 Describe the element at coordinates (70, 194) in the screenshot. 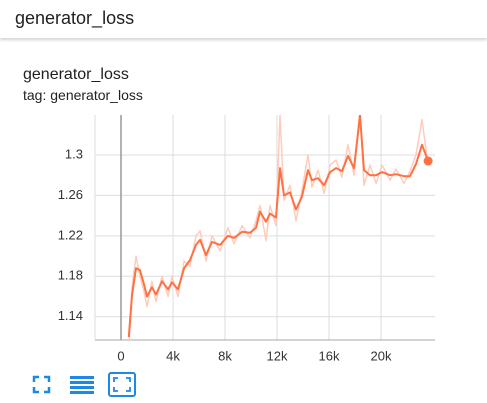

I see `y-tick-label: 1.26` at that location.